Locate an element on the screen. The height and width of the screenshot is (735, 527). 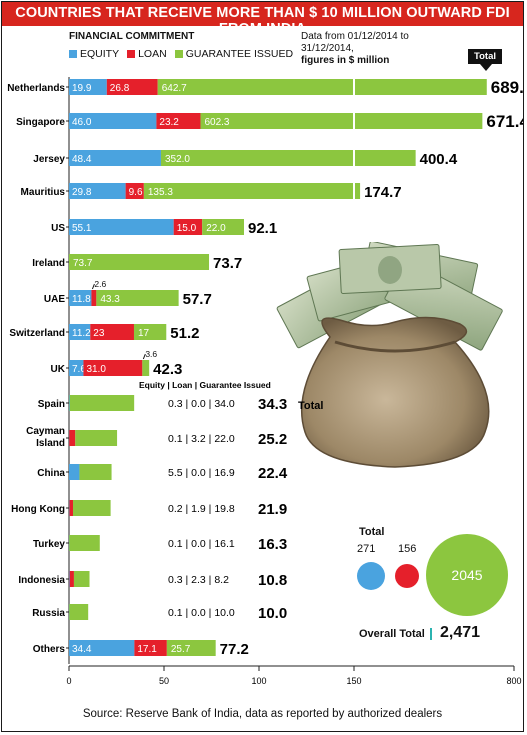
row-total: 21.9 is located at coordinates (272, 509).